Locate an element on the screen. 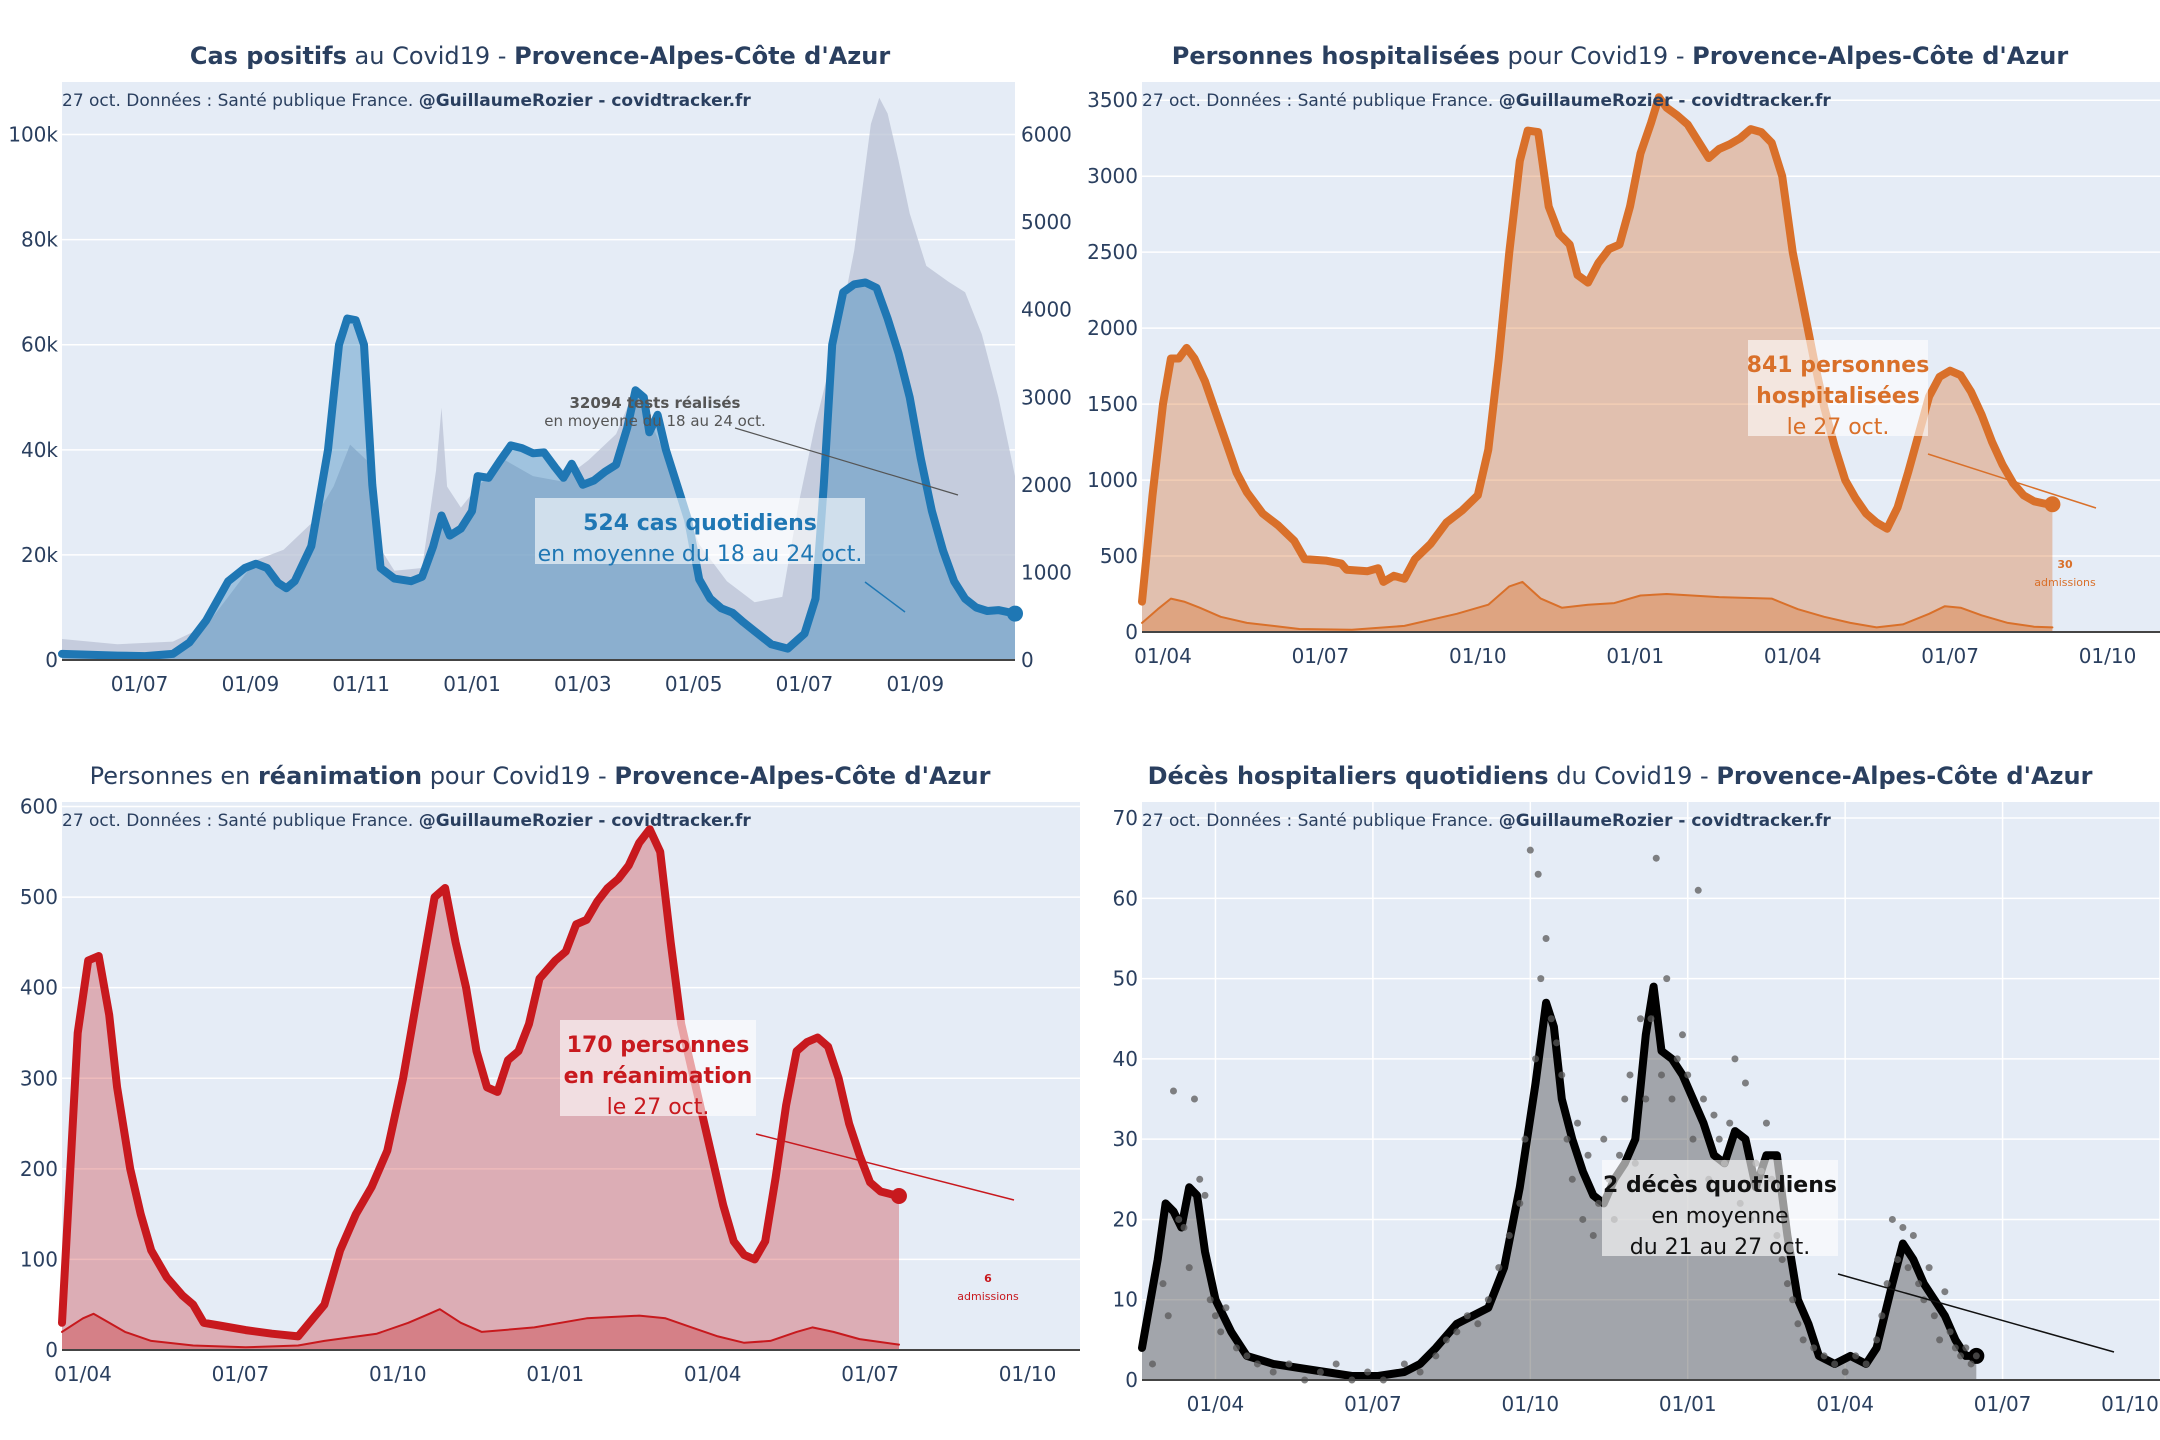 Image resolution: width=2160 pixels, height=1440 pixels. series-line-admissions is located at coordinates (480, 1328).